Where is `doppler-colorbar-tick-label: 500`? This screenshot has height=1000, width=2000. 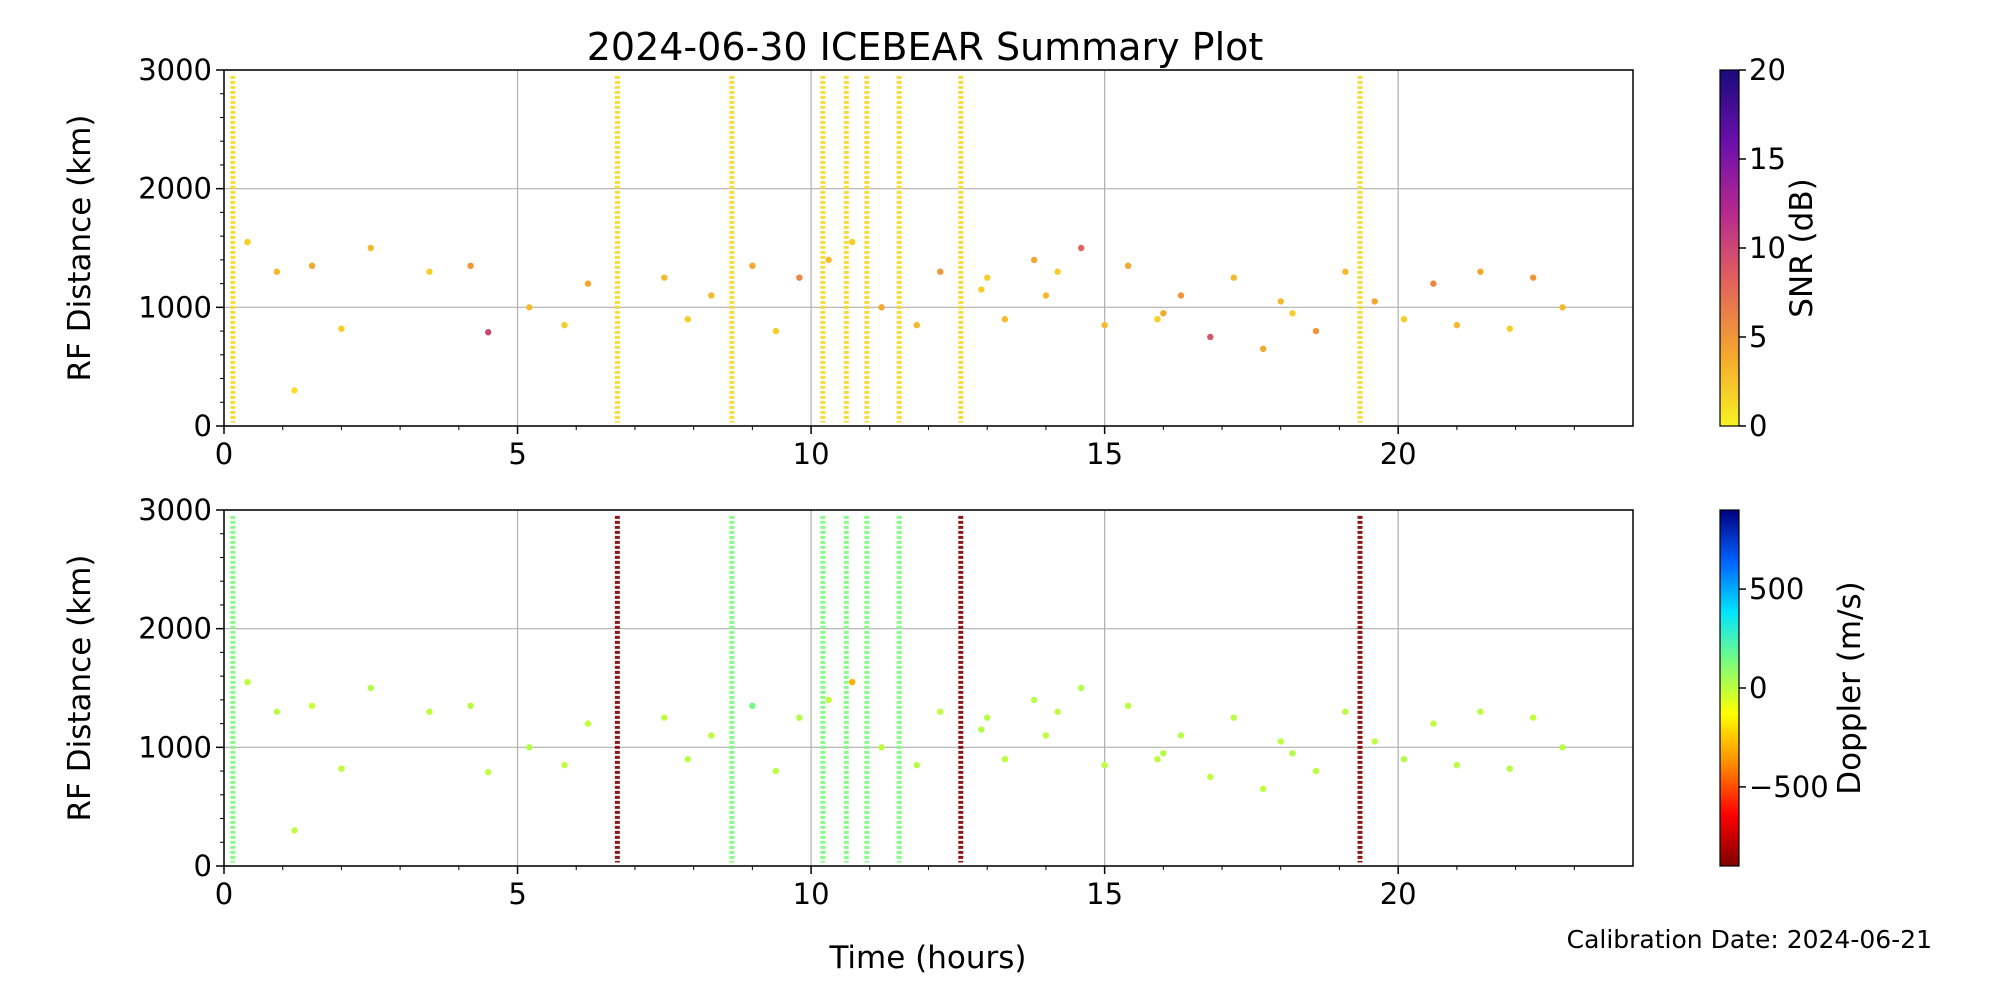 doppler-colorbar-tick-label: 500 is located at coordinates (1776, 589).